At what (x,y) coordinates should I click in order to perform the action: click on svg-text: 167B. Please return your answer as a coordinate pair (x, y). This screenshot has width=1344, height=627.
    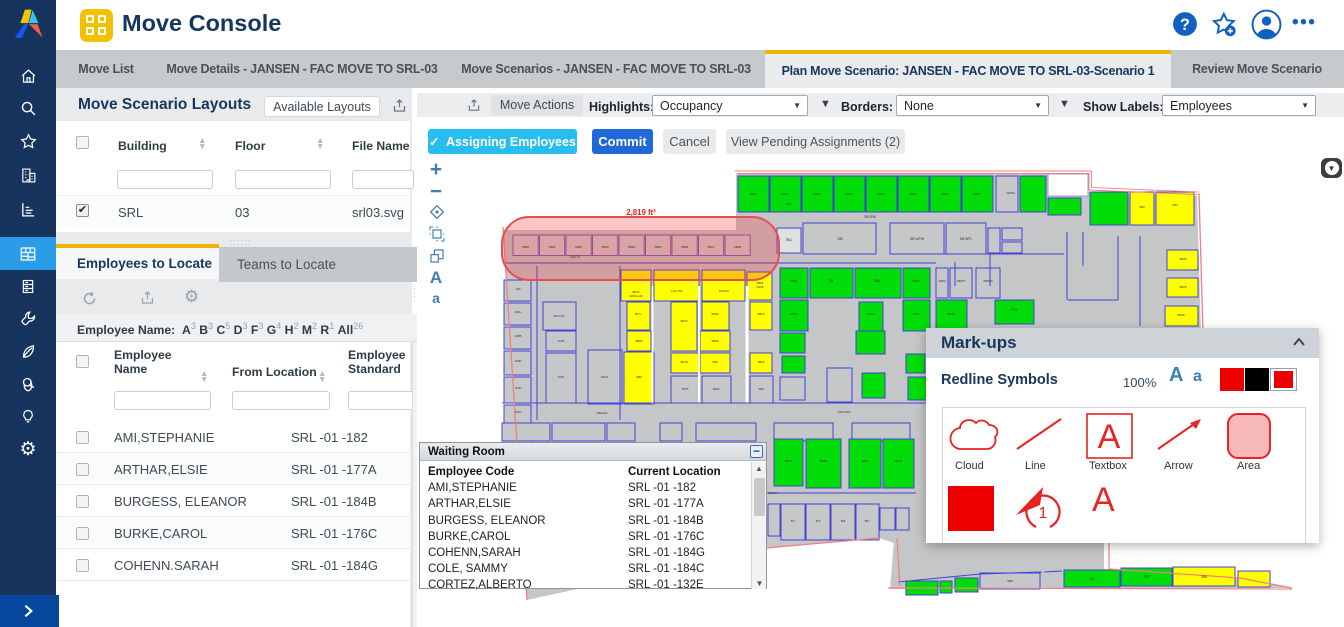
    Looking at the image, I should click on (561, 341).